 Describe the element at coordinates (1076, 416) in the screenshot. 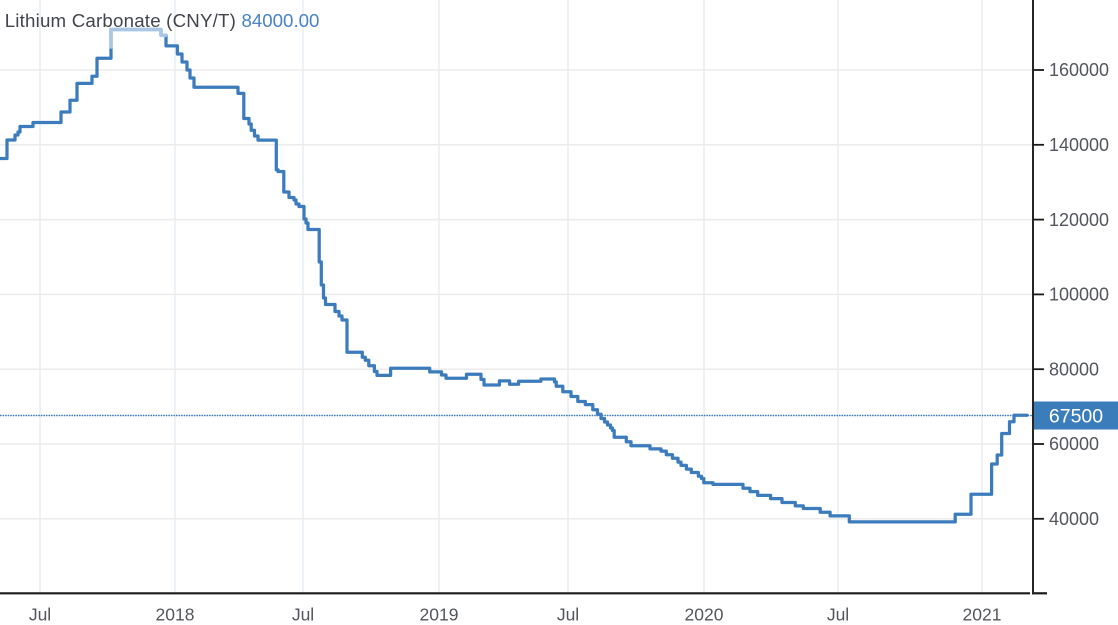

I see `svg-text: 67500` at that location.